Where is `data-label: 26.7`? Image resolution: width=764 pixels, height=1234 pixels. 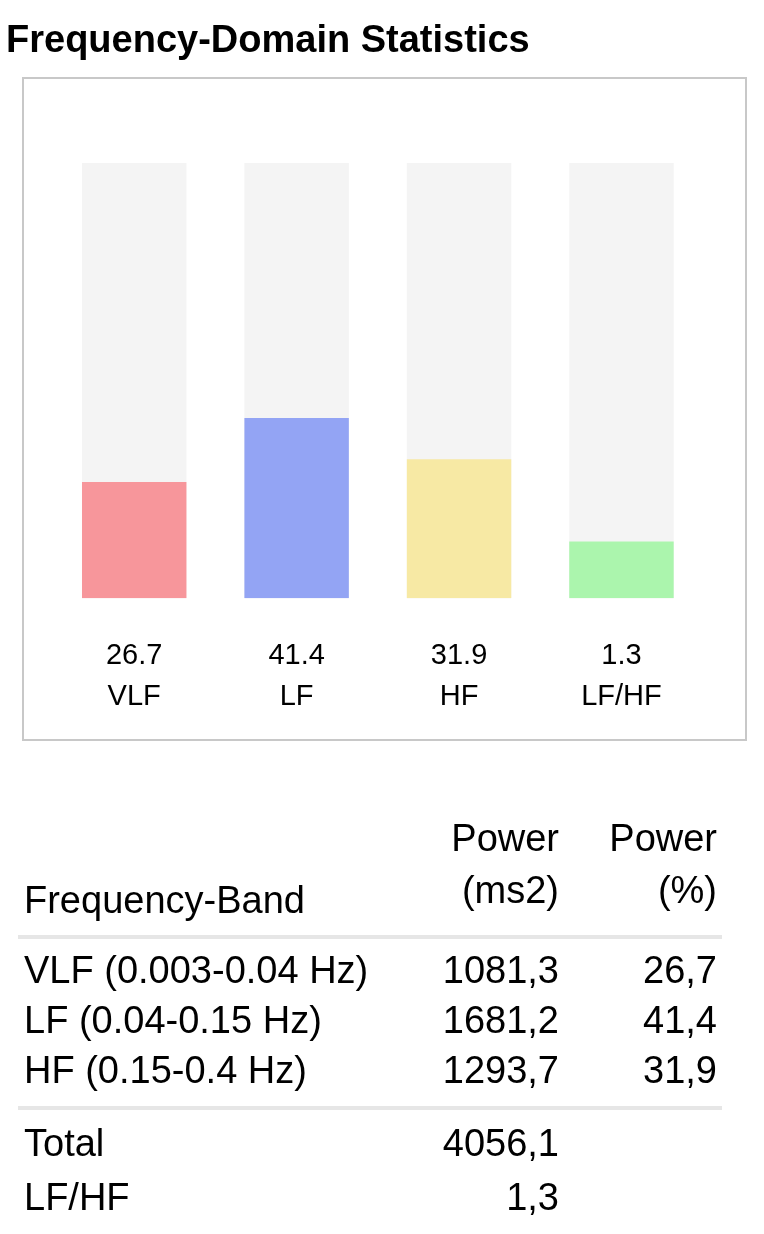 data-label: 26.7 is located at coordinates (134, 654).